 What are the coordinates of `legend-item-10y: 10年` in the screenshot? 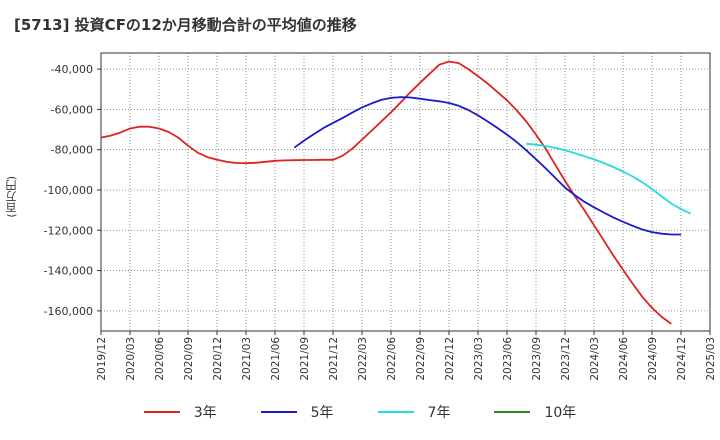 It's located at (535, 412).